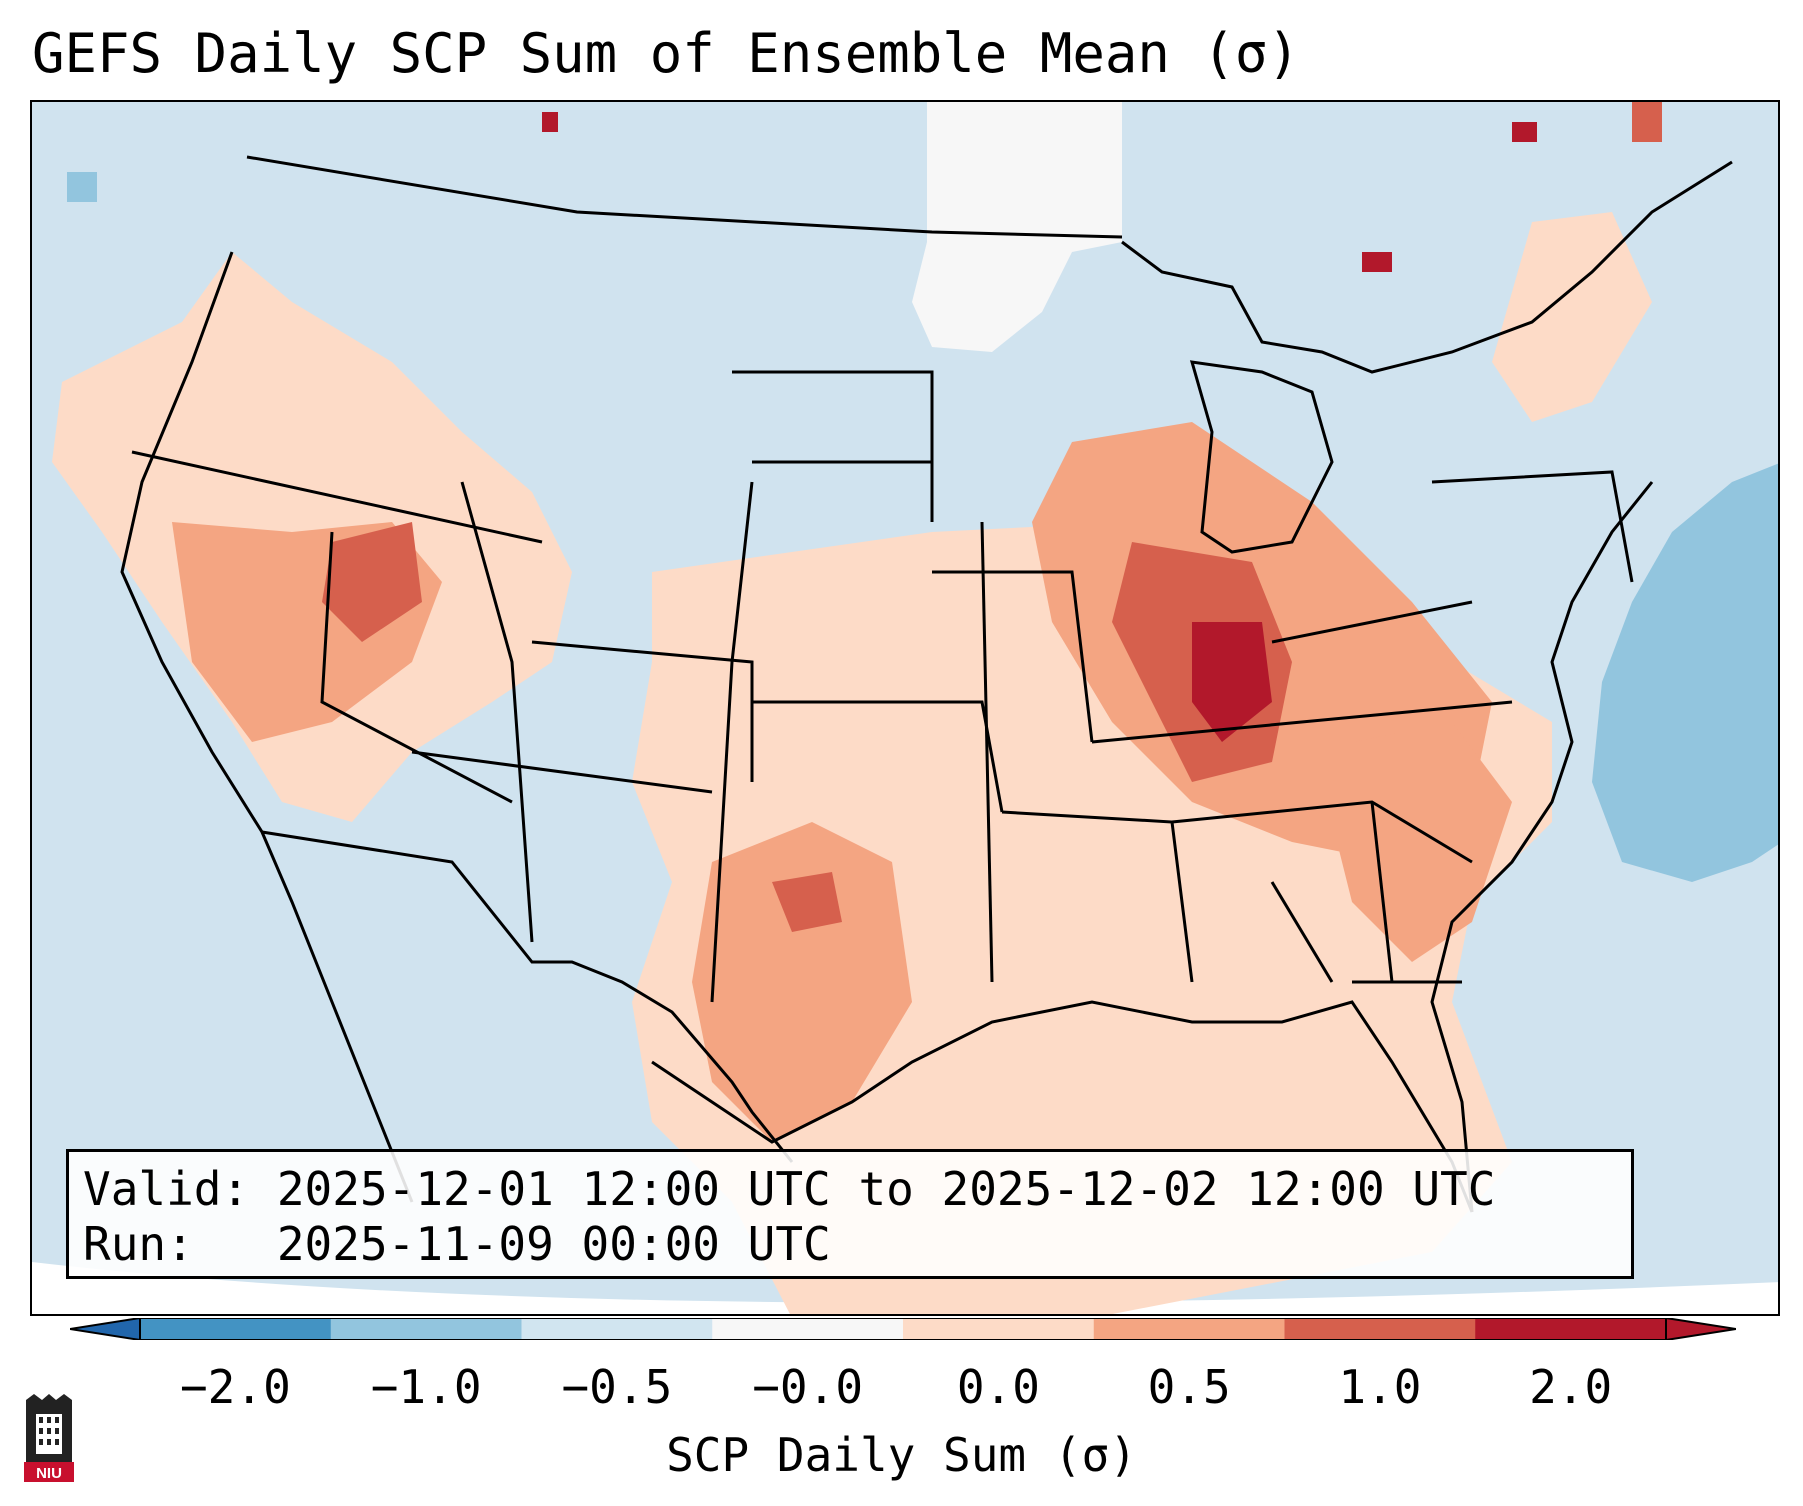 The width and height of the screenshot is (1803, 1506). Describe the element at coordinates (426, 1387) in the screenshot. I see `colorbar-tick-label: −1.0` at that location.